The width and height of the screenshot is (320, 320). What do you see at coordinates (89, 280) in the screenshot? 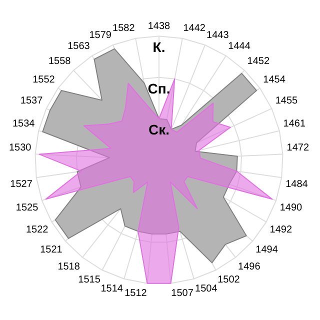
I see `spoke-label: 1515` at bounding box center [89, 280].